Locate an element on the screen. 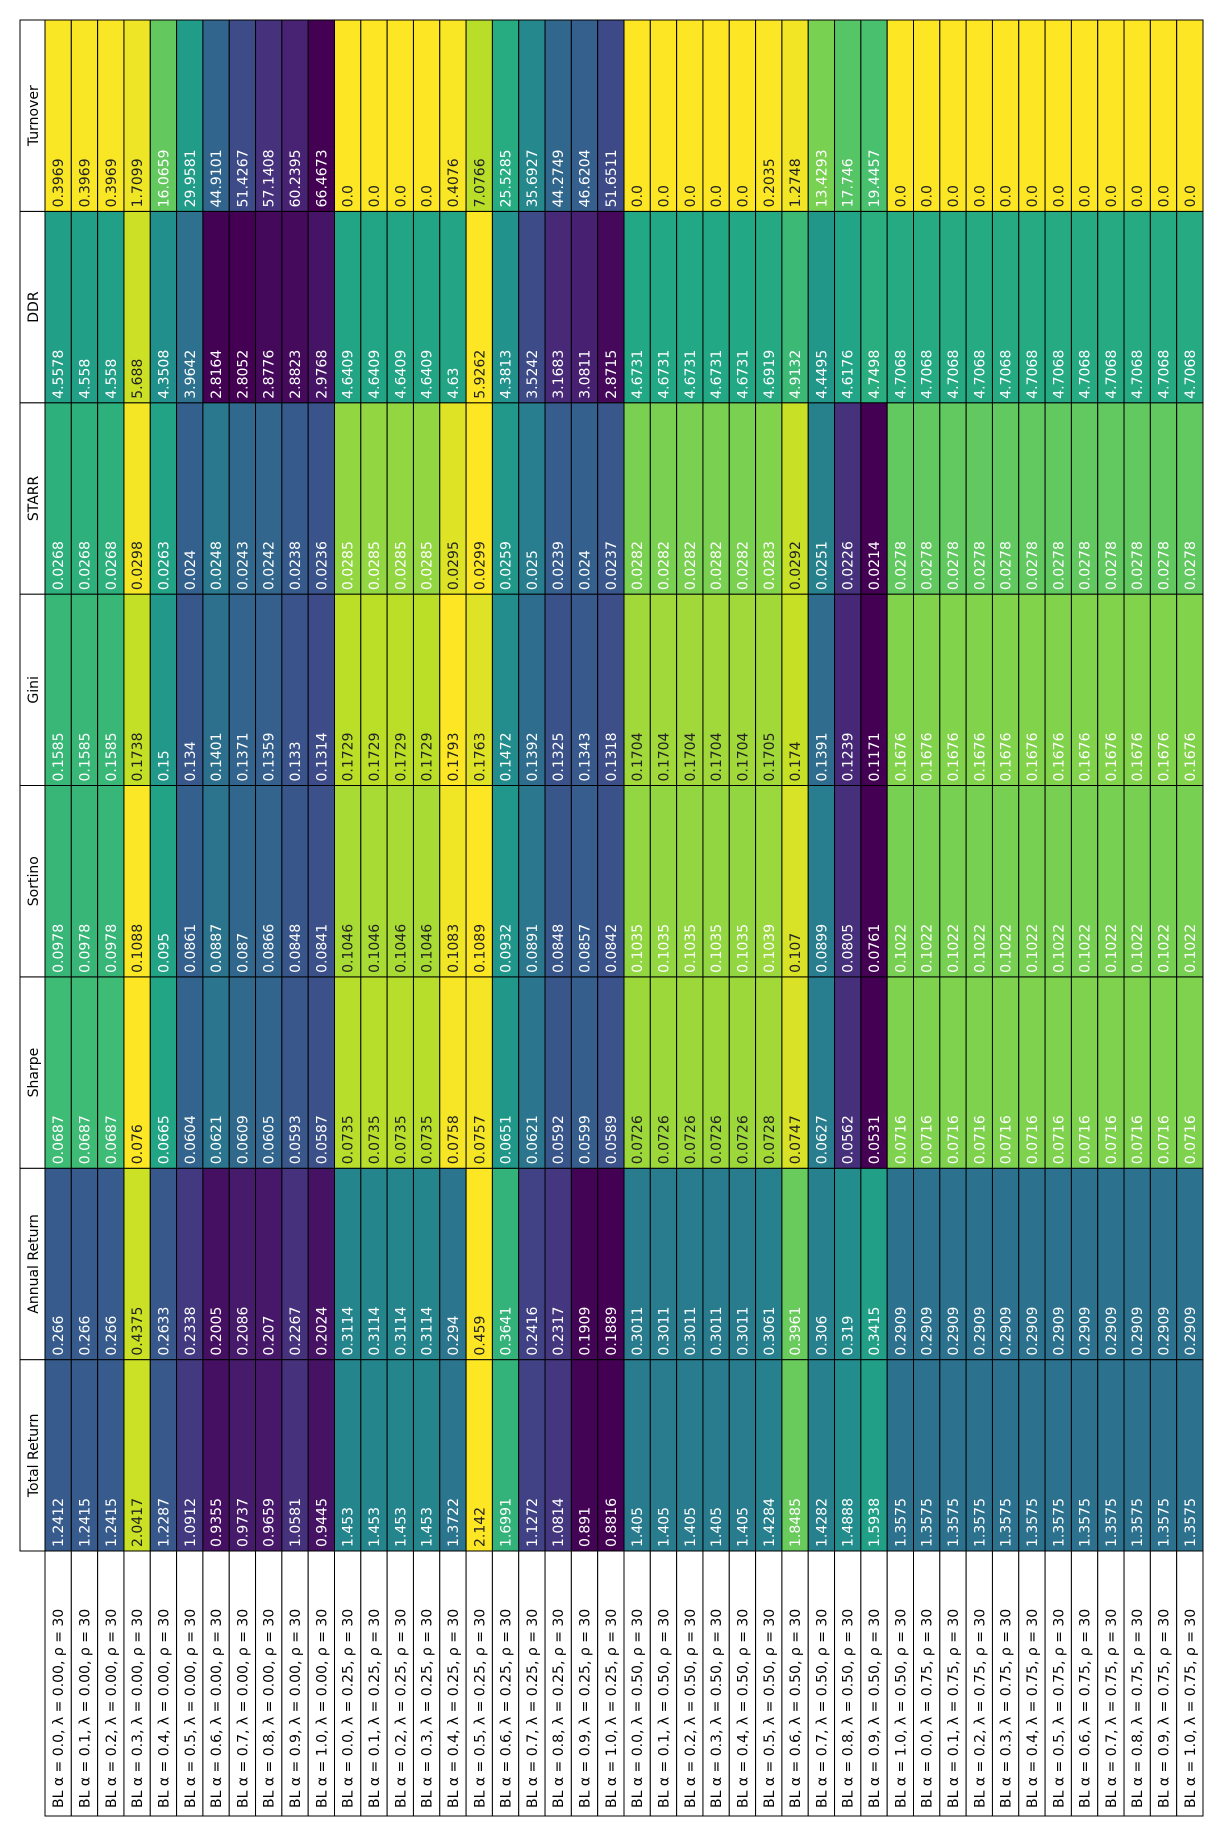 Image resolution: width=1224 pixels, height=1836 pixels. column-header: Sortino is located at coordinates (34, 881).